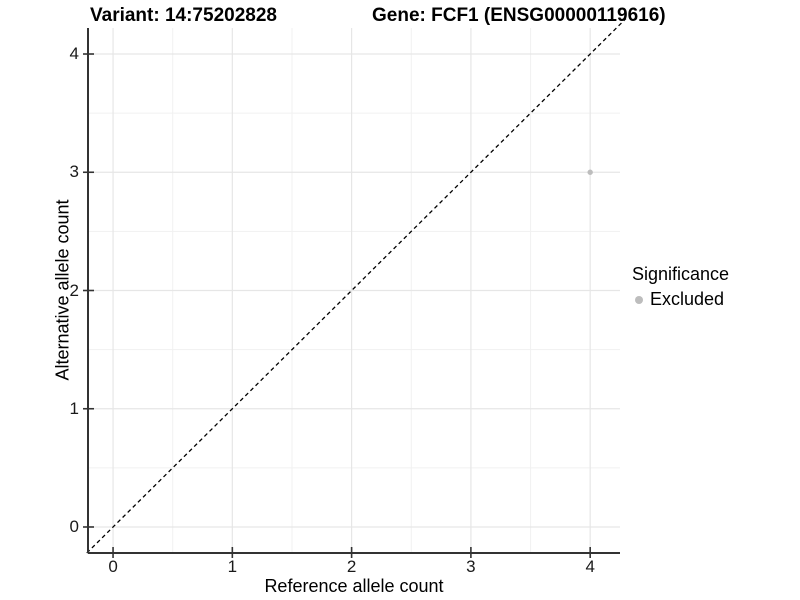 Image resolution: width=800 pixels, height=600 pixels. Describe the element at coordinates (113, 566) in the screenshot. I see `x-tick-label: 0` at that location.